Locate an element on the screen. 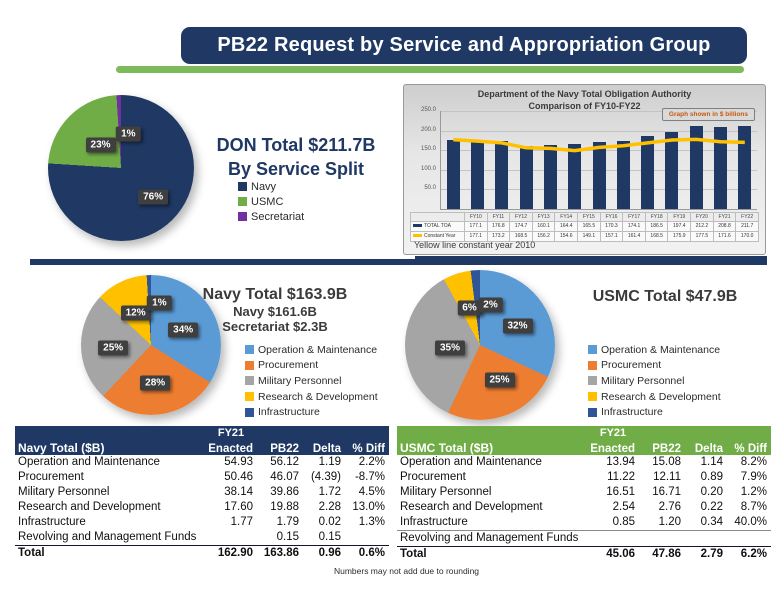  row-value-cell: 39.86 is located at coordinates (284, 492).